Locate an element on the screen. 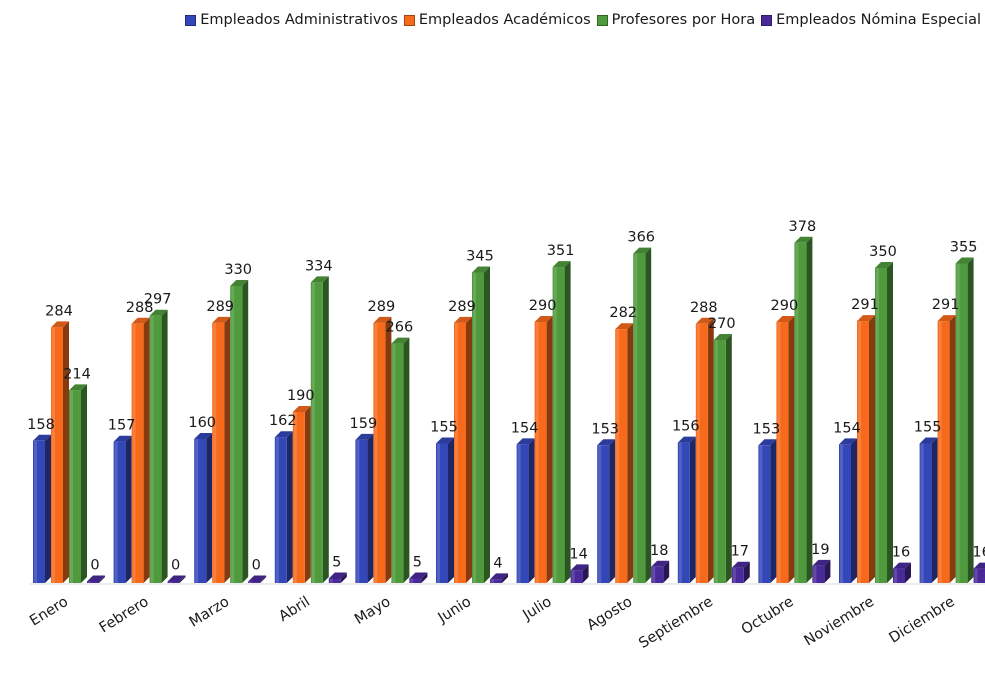 The height and width of the screenshot is (677, 985). value-label-admin-10: 154 is located at coordinates (847, 428).